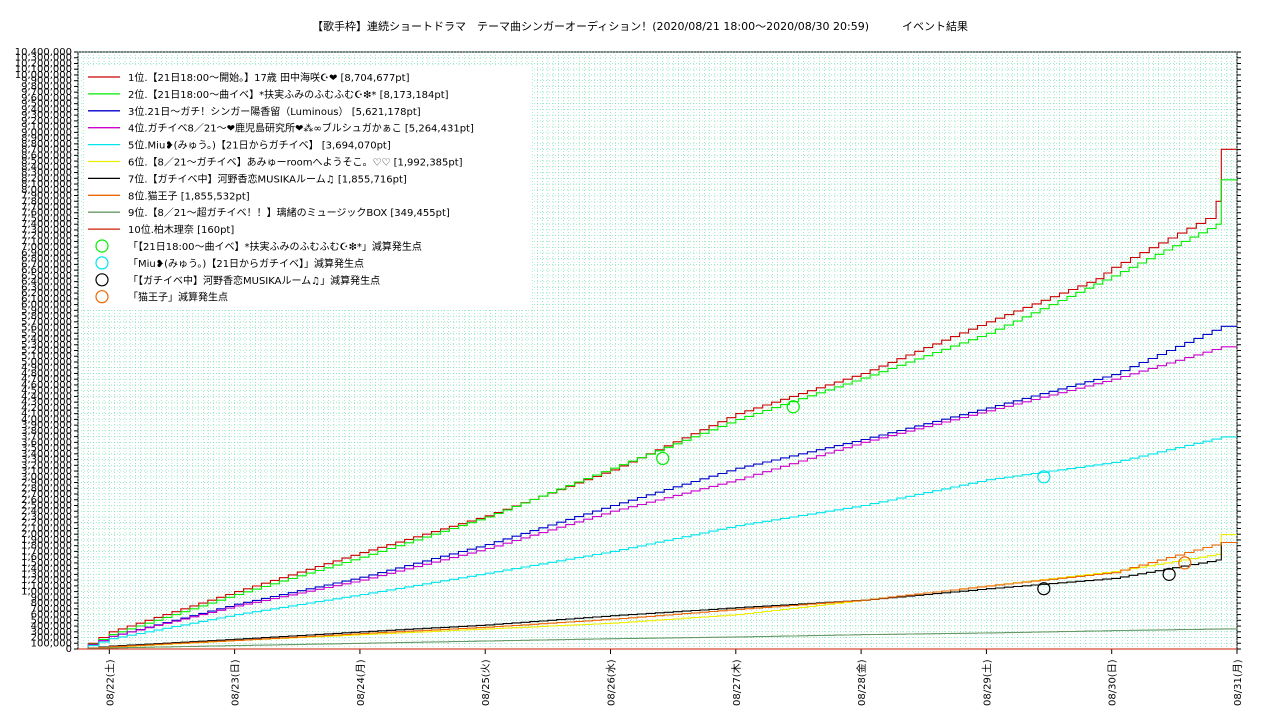  What do you see at coordinates (51, 638) in the screenshot?
I see `y-tick-label: 200,000` at bounding box center [51, 638].